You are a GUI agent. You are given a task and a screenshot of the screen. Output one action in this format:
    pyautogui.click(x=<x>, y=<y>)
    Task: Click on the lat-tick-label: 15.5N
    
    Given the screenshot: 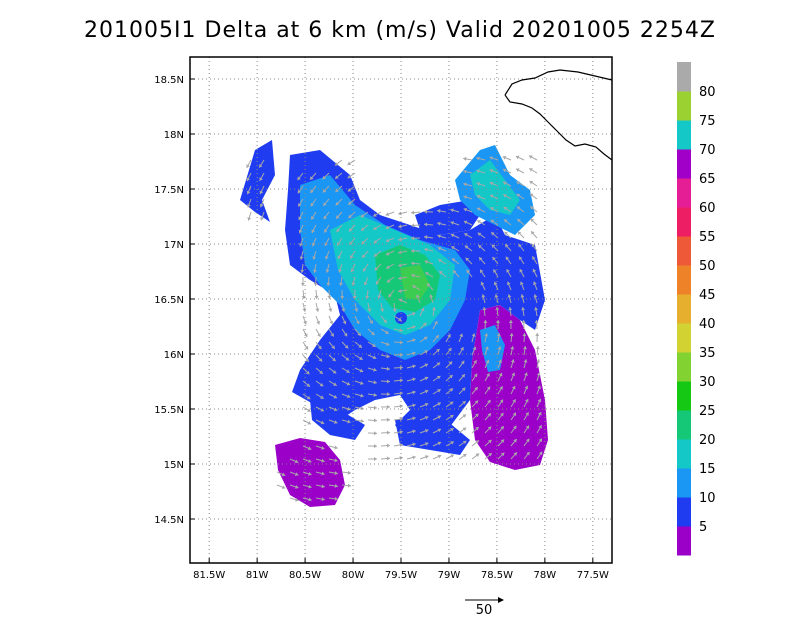 What is the action you would take?
    pyautogui.click(x=169, y=410)
    